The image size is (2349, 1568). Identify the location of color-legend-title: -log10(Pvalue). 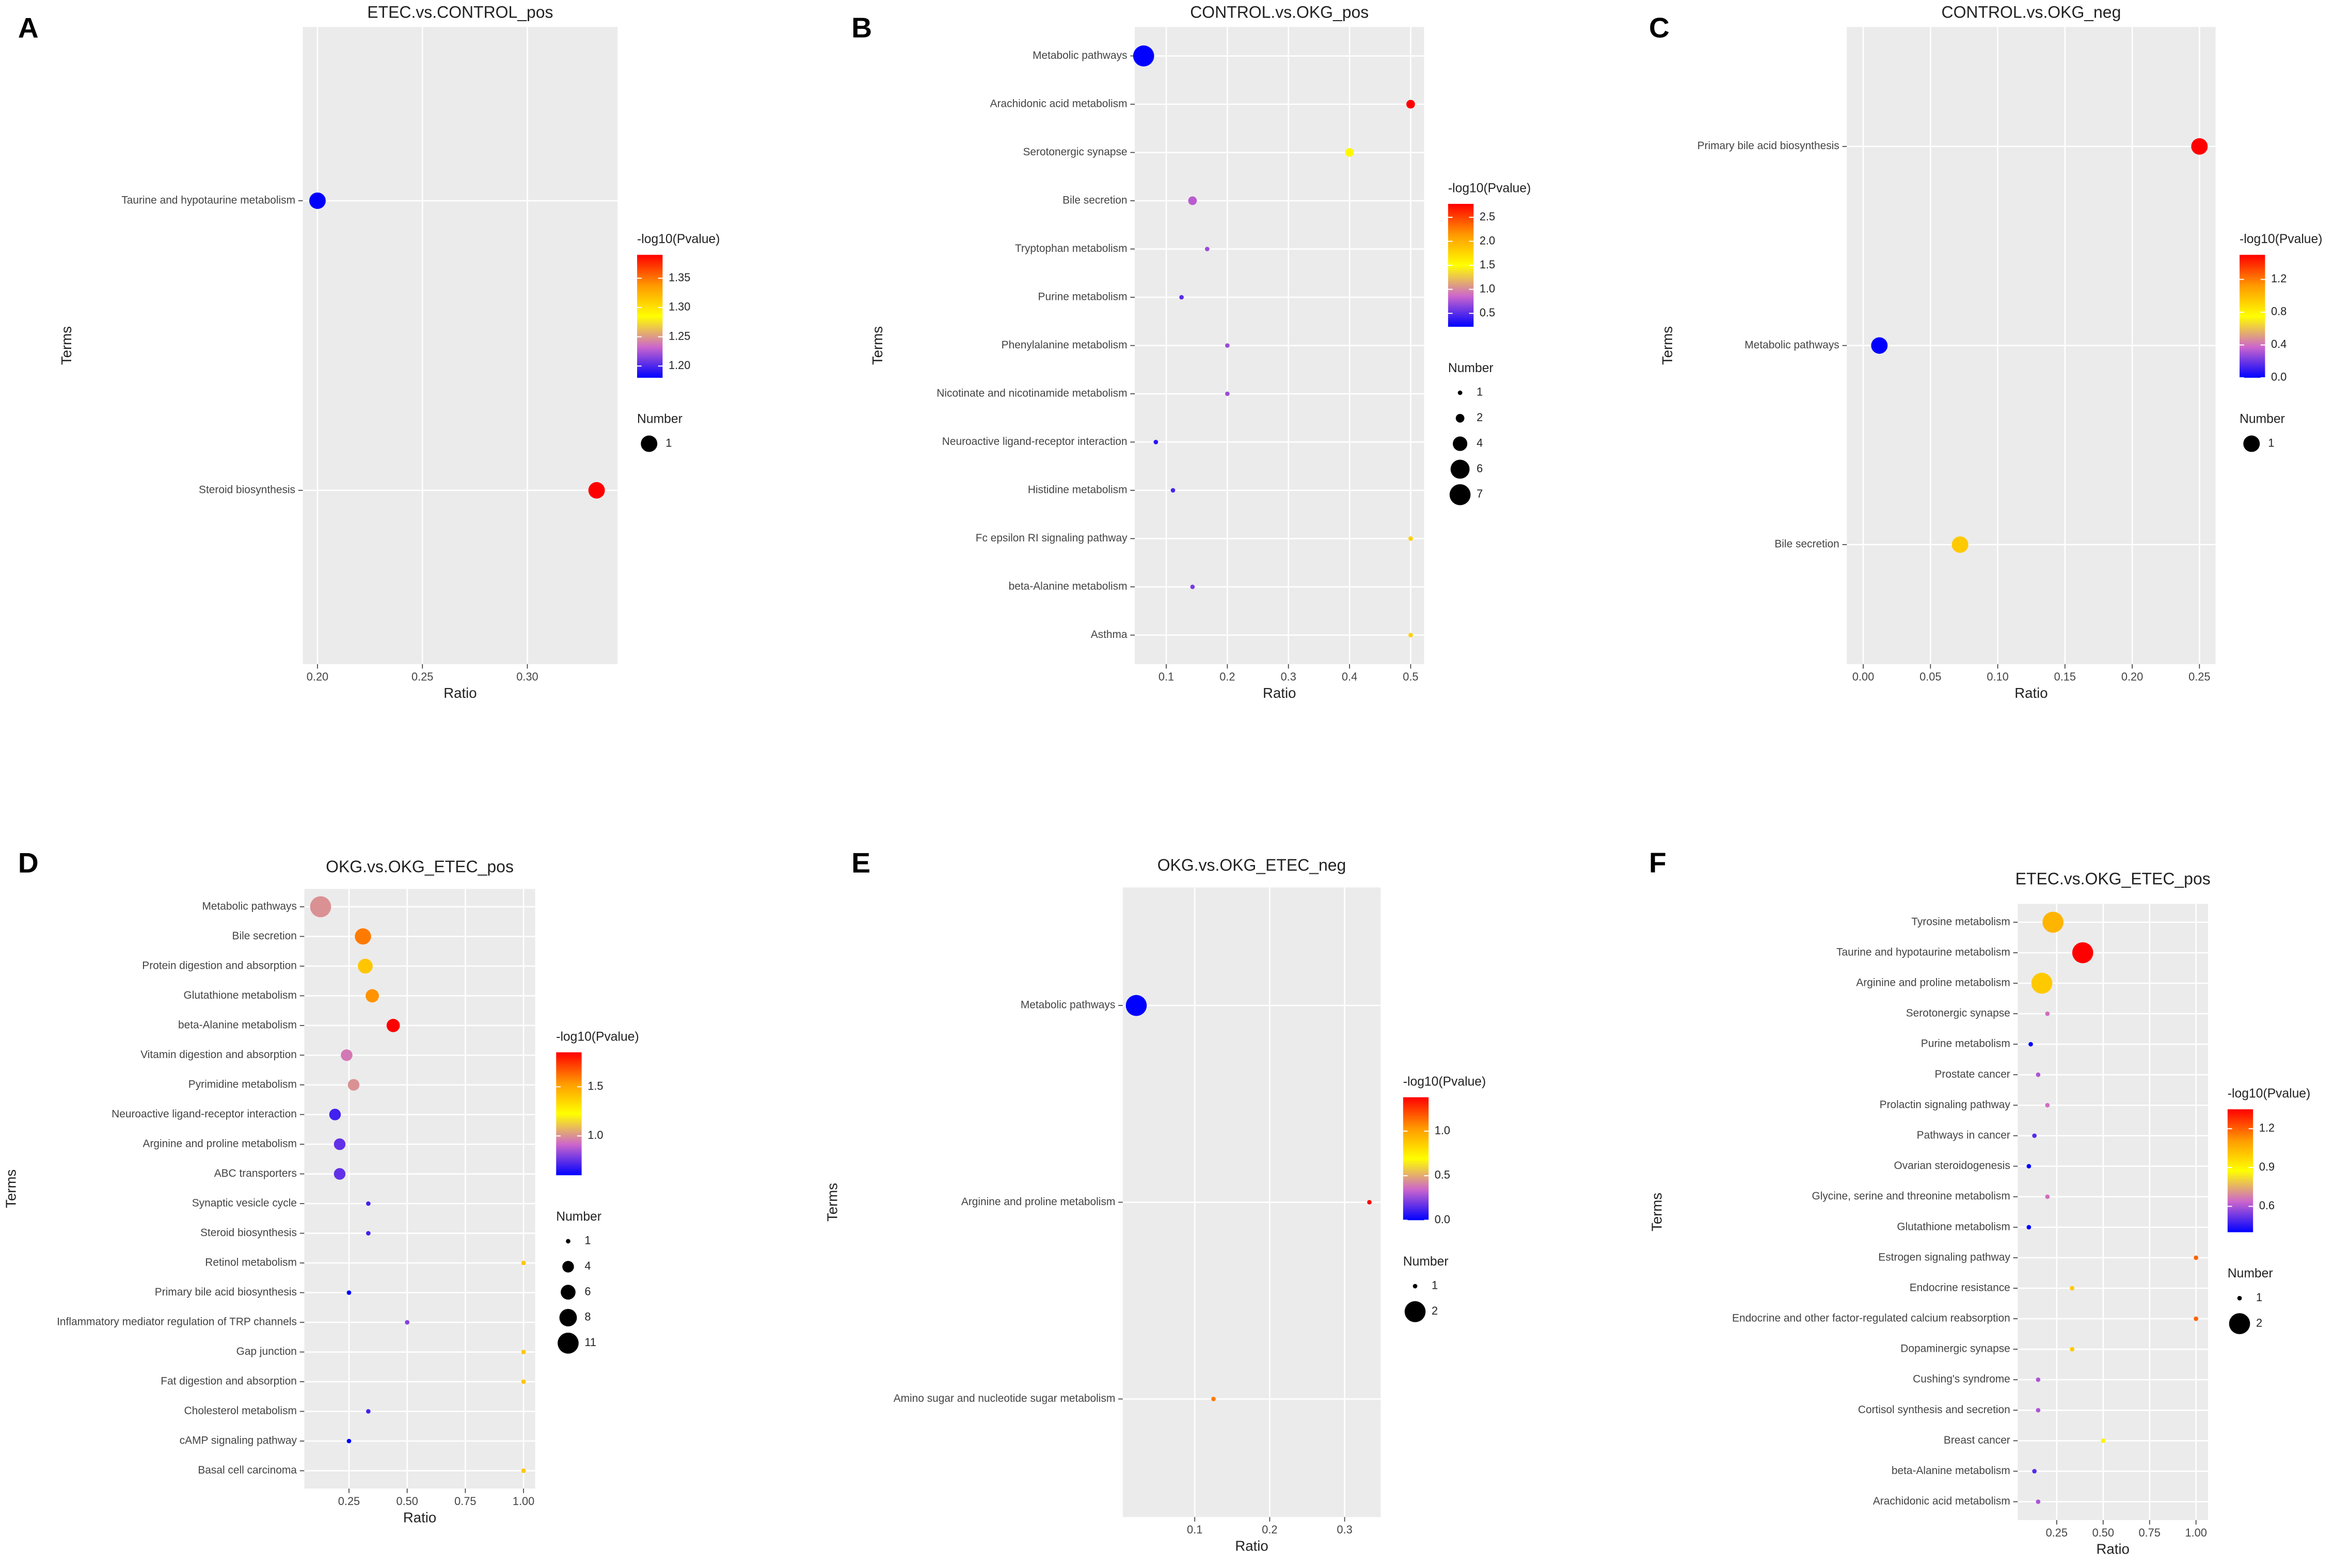
(597, 1037).